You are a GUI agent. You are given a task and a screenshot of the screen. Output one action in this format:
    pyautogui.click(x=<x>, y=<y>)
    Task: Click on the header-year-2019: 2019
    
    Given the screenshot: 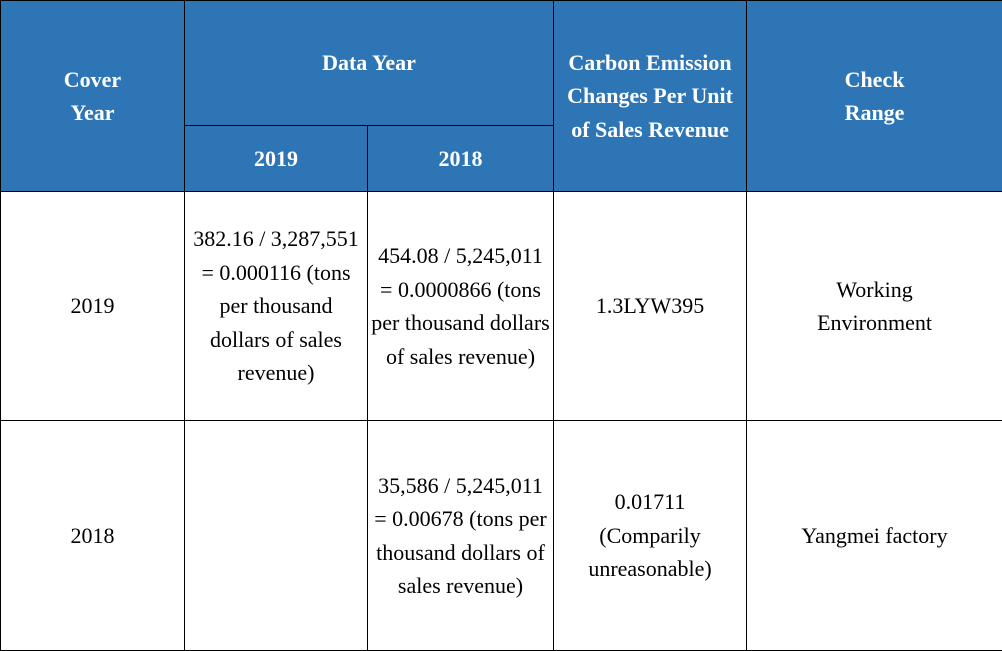 What is the action you would take?
    pyautogui.click(x=276, y=158)
    